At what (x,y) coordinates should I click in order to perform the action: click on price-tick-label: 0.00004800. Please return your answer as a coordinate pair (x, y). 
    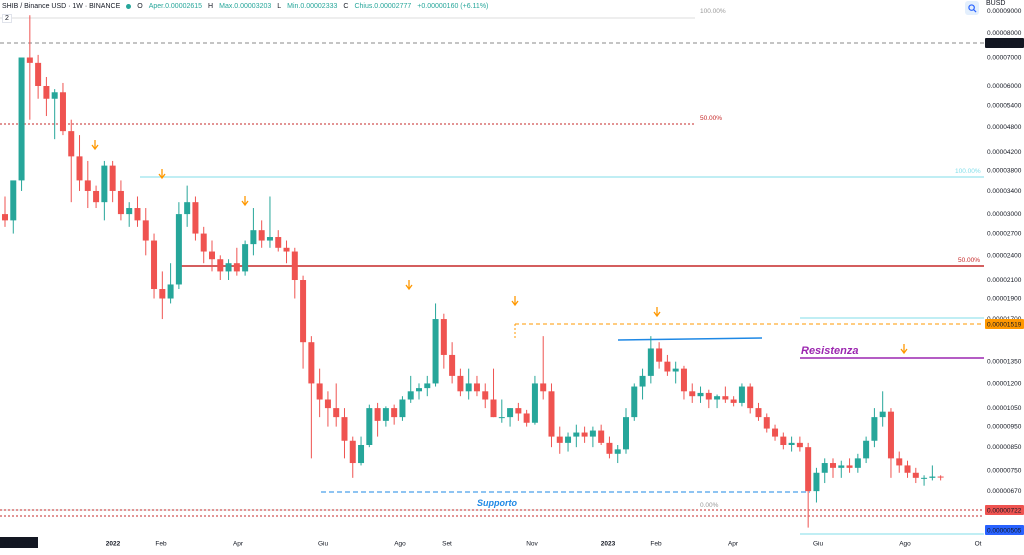
    Looking at the image, I should click on (1004, 127).